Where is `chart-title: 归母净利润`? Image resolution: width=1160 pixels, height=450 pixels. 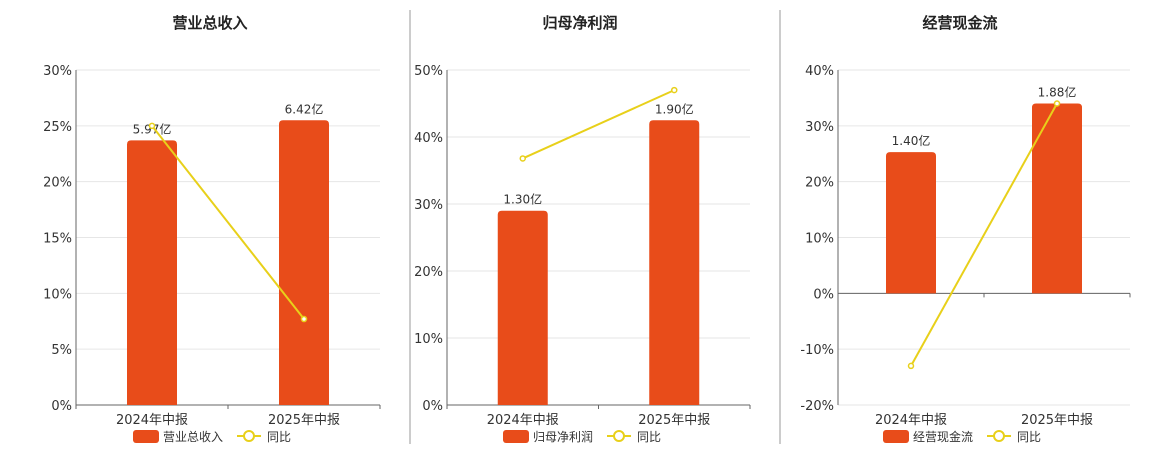
chart-title: 归母净利润 is located at coordinates (579, 23).